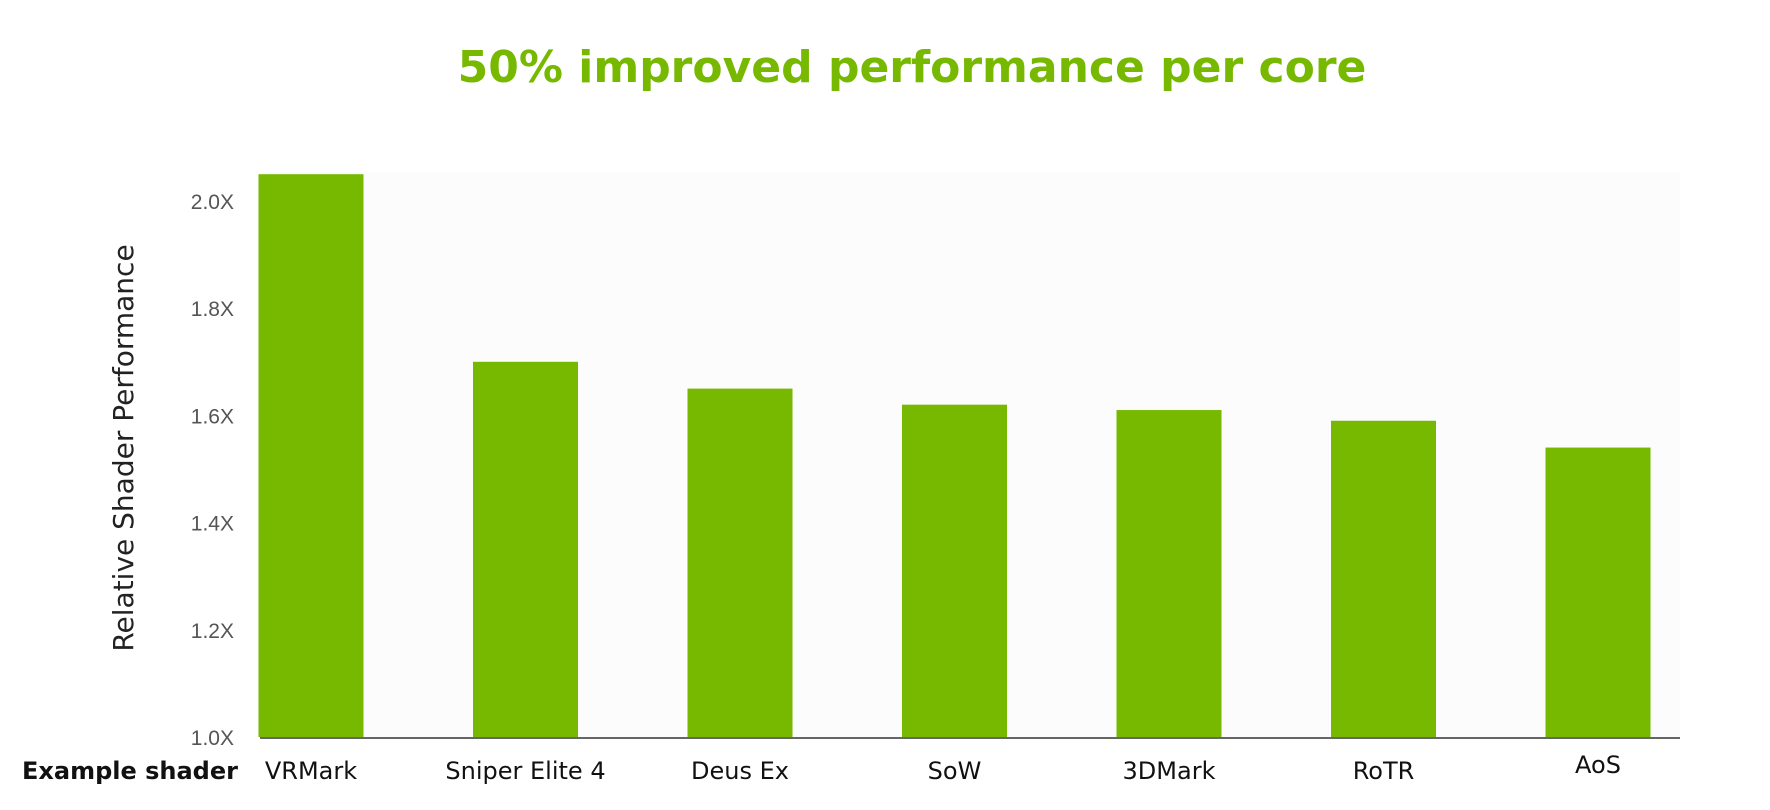 Image resolution: width=1770 pixels, height=810 pixels. What do you see at coordinates (1598, 765) in the screenshot?
I see `x-tick-label: AoS` at bounding box center [1598, 765].